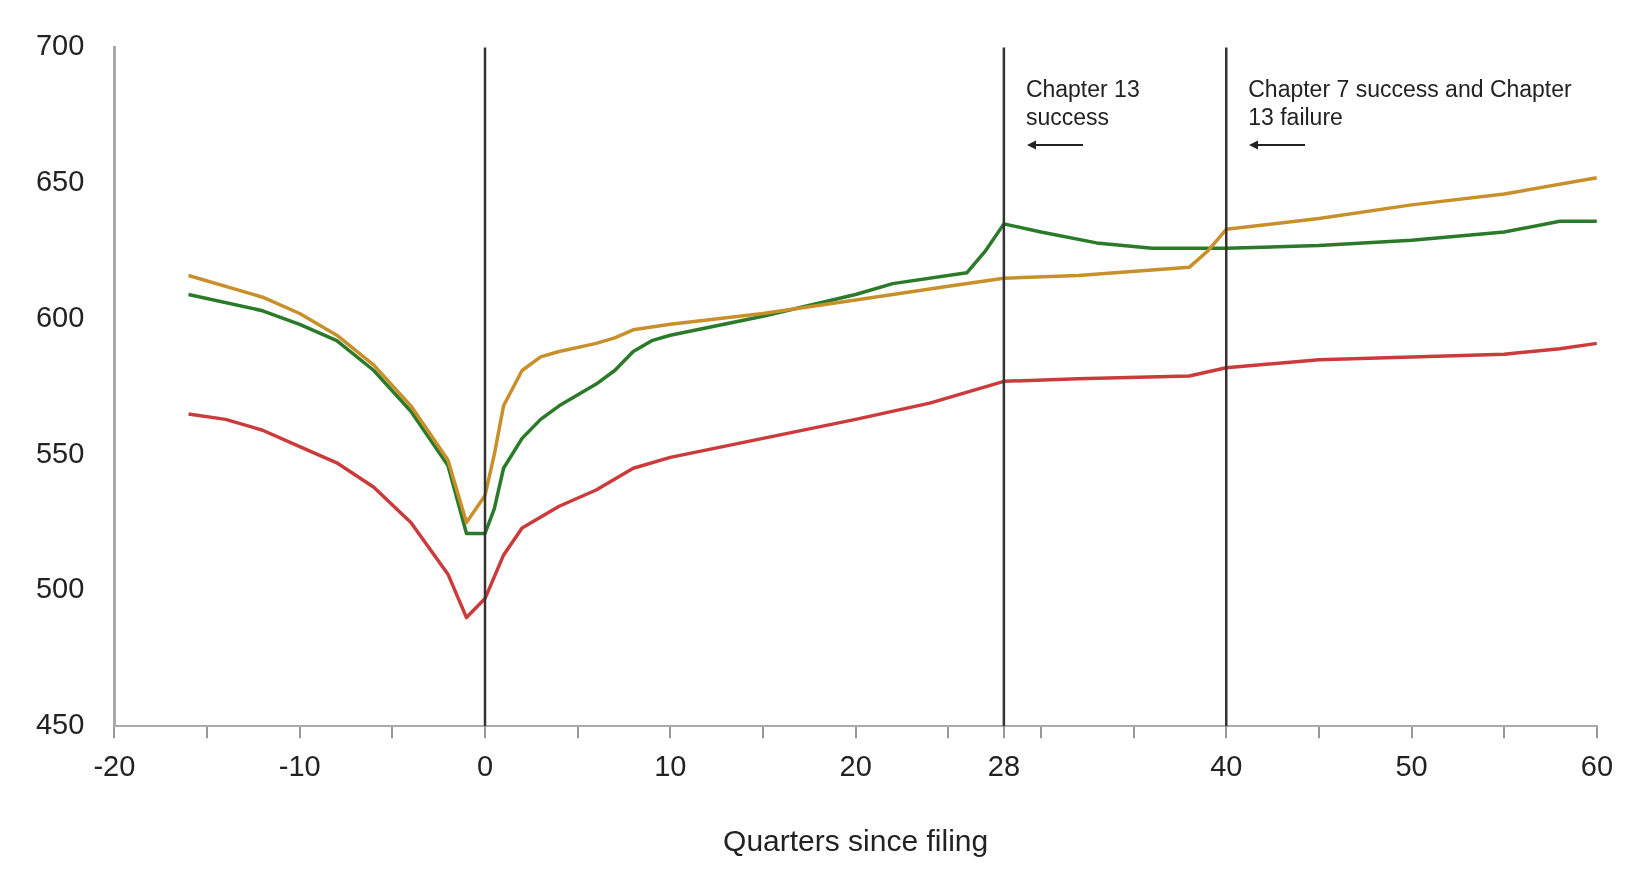  Describe the element at coordinates (114, 765) in the screenshot. I see `x-tick-label: -20` at that location.